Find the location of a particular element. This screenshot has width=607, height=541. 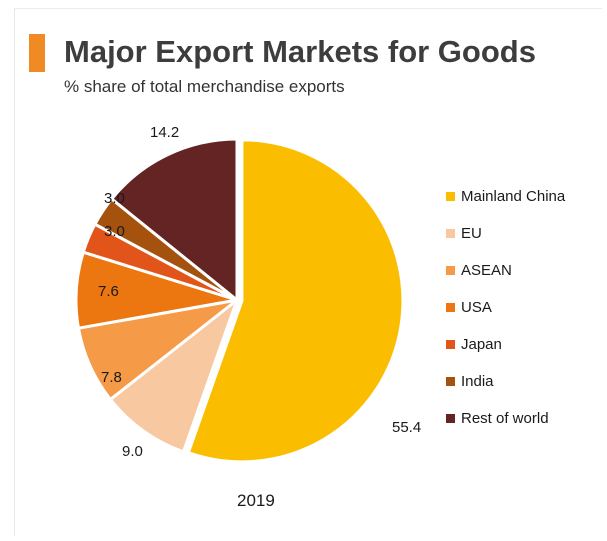

legend-item-asean: ASEAN is located at coordinates (505, 270).